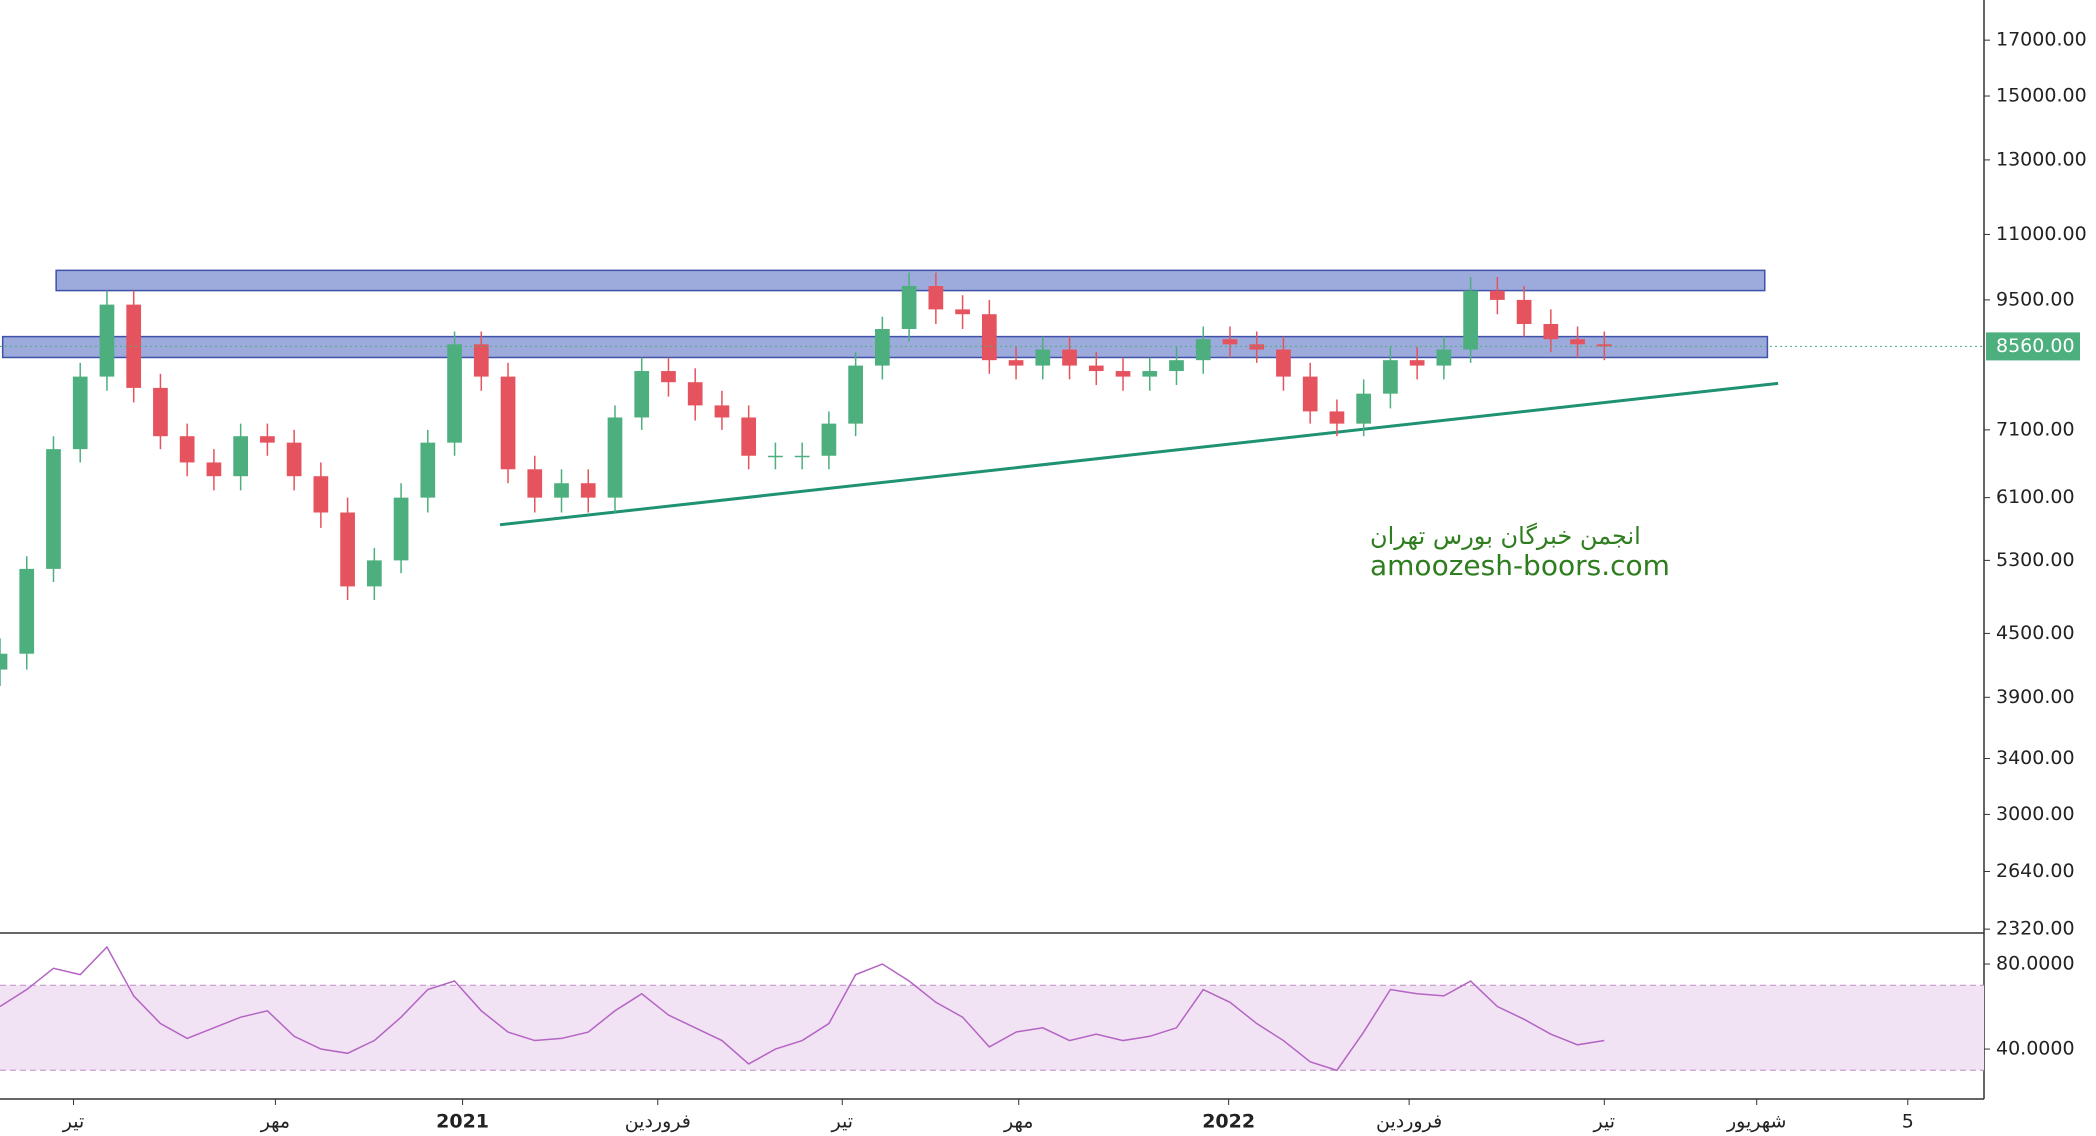 The height and width of the screenshot is (1136, 2096). Describe the element at coordinates (2035, 429) in the screenshot. I see `y-tick-label: 7100.00` at that location.